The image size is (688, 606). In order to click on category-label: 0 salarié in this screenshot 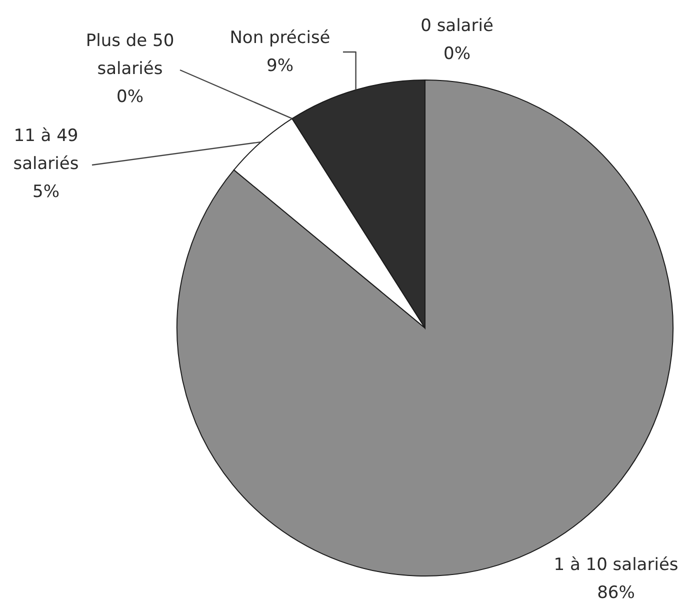, I will do `click(457, 26)`.